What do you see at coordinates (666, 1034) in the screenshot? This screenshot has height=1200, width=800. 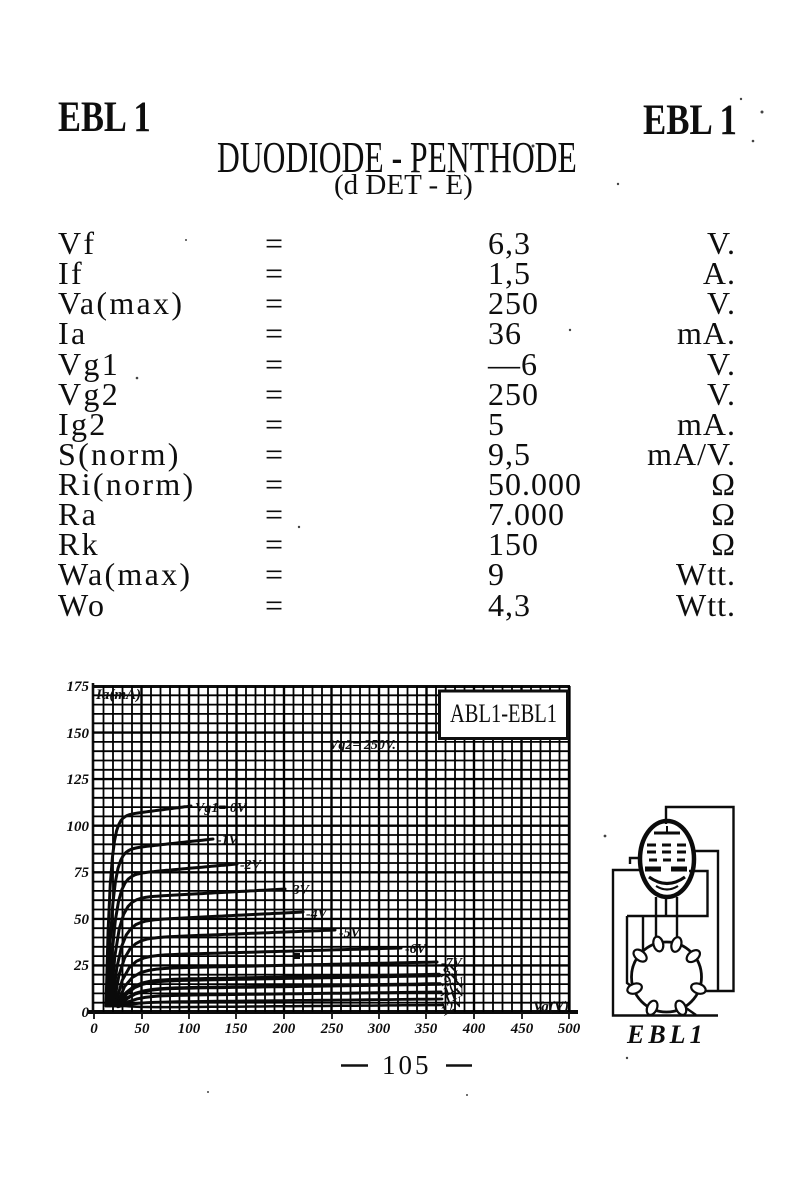 I see `svg-text: EBL1` at bounding box center [666, 1034].